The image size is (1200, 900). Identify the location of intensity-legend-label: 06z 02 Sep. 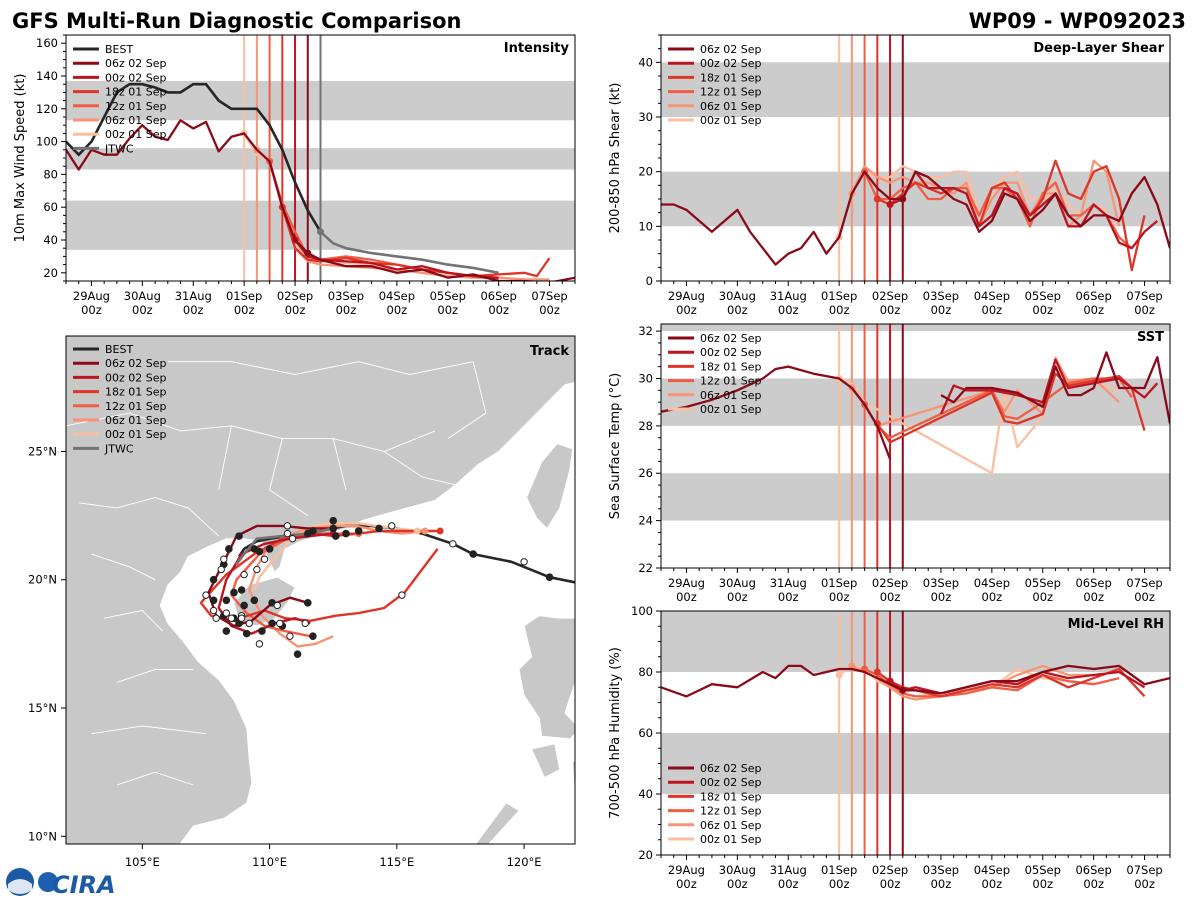
(136, 63).